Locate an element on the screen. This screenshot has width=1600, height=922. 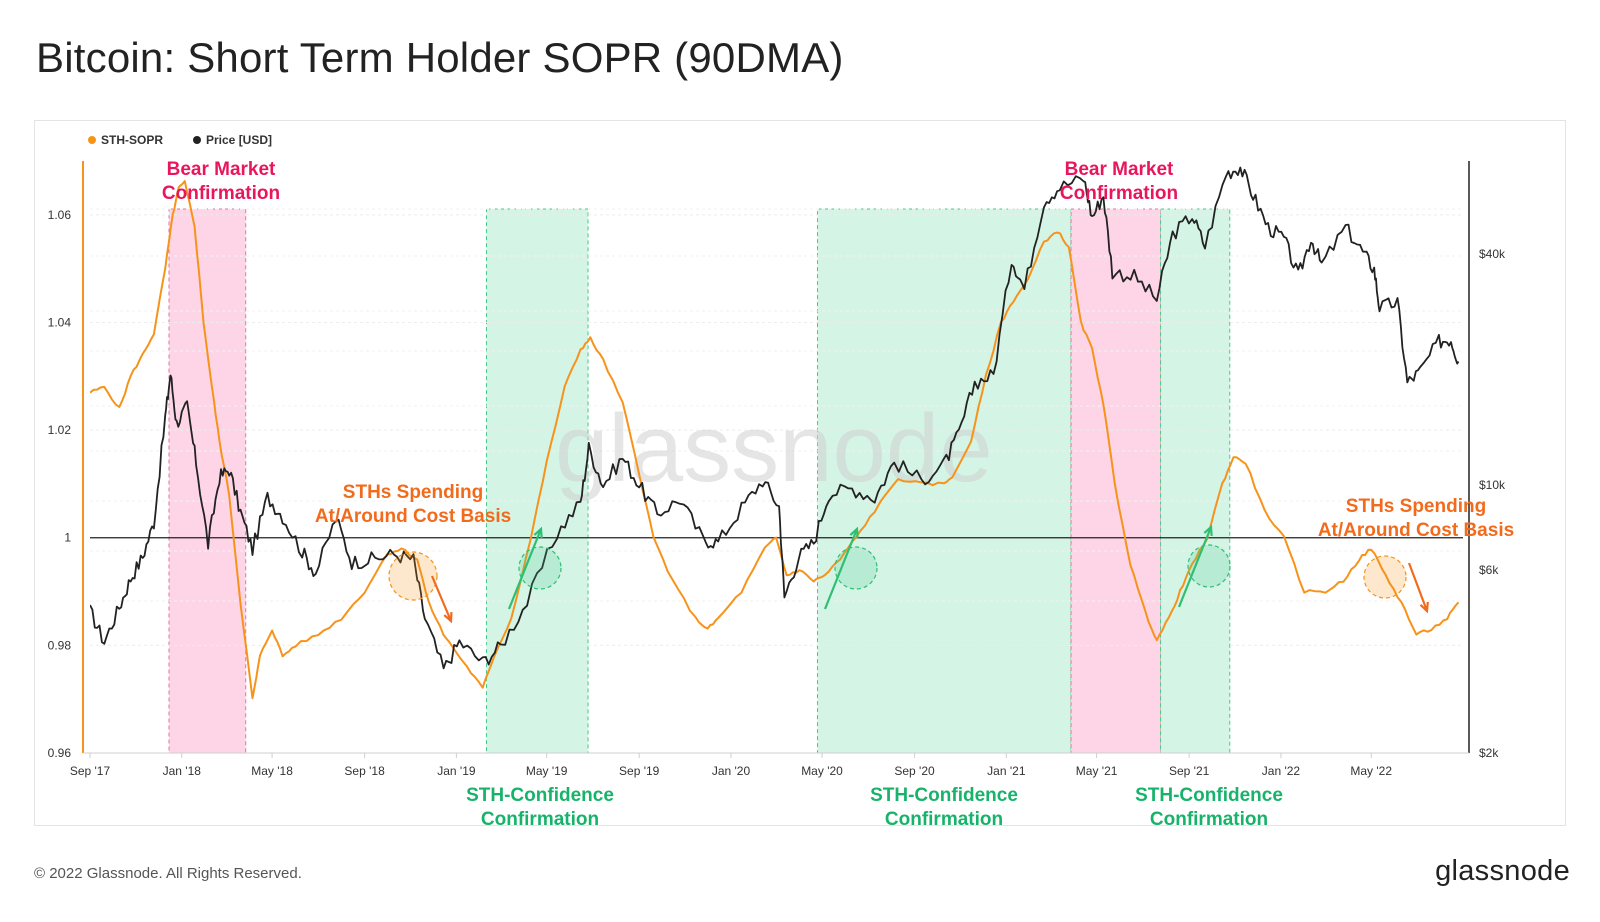
x-tick-label: Jan '20 is located at coordinates (731, 771).